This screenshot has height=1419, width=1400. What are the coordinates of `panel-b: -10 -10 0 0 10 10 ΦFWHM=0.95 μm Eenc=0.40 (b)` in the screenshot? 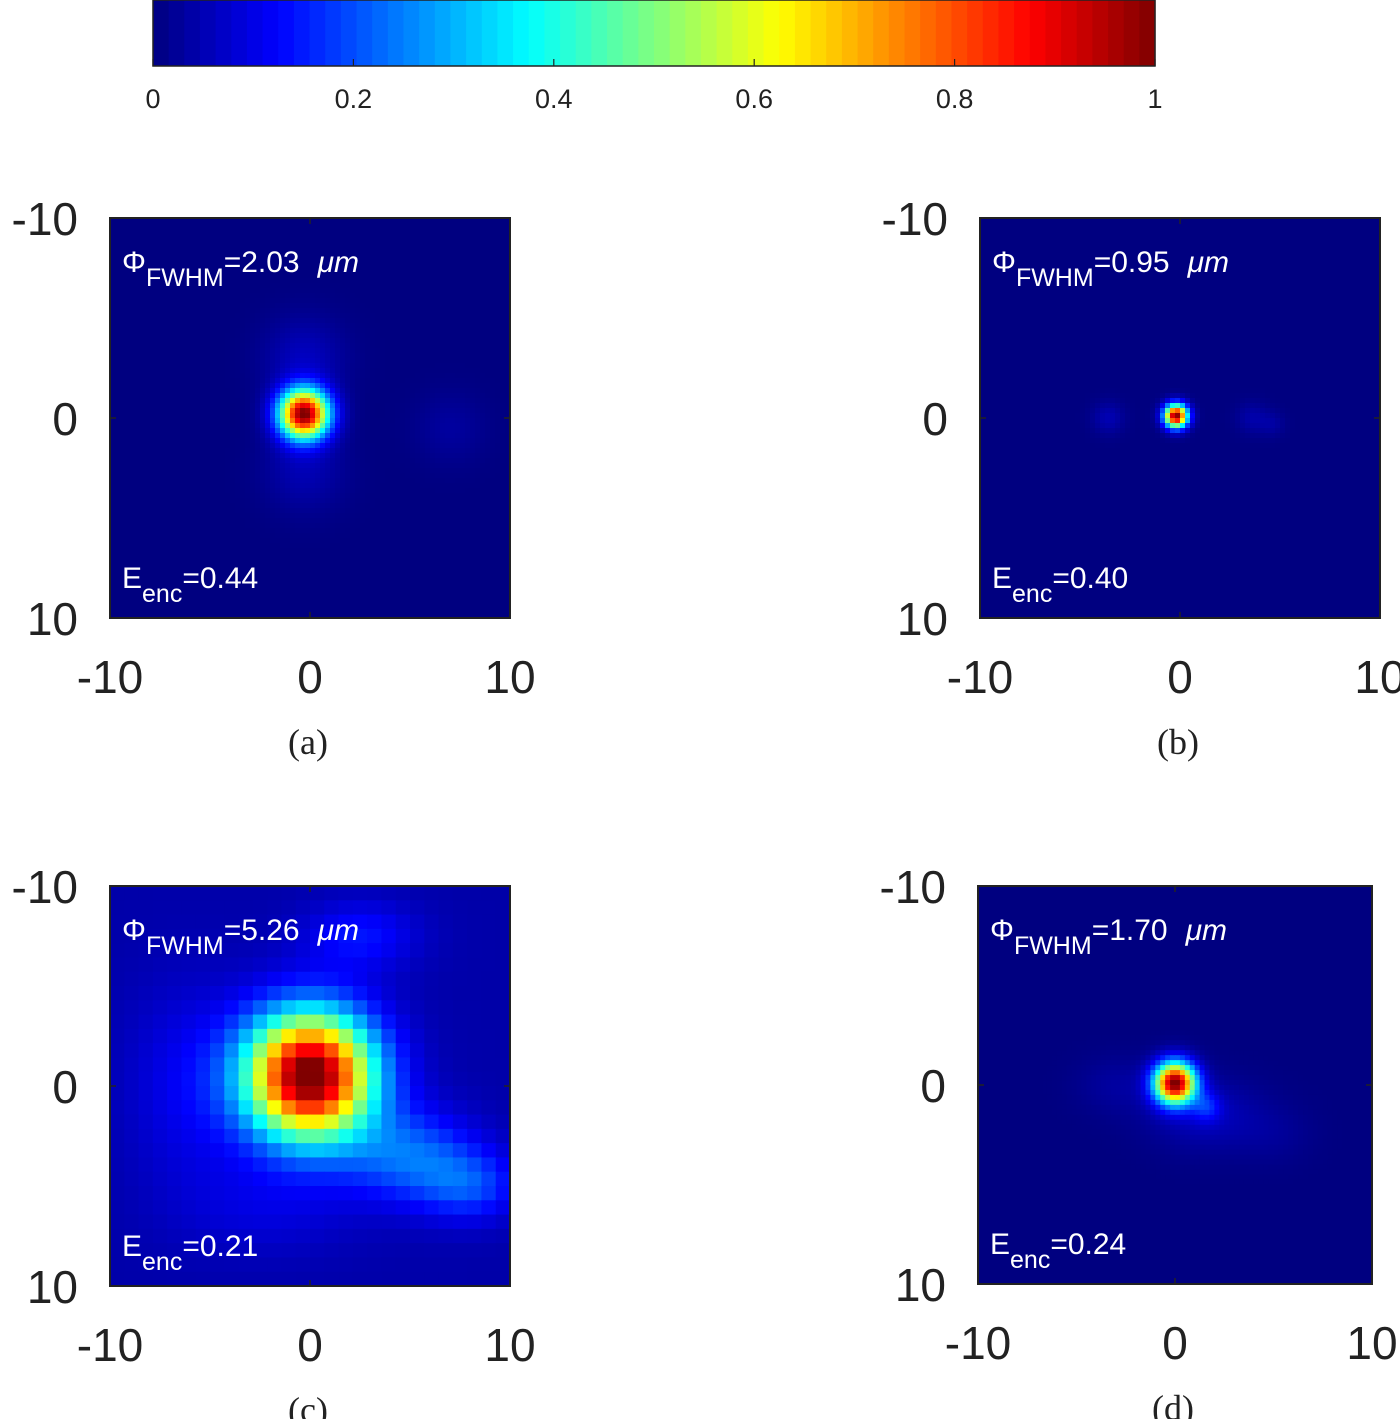 It's located at (1141, 477).